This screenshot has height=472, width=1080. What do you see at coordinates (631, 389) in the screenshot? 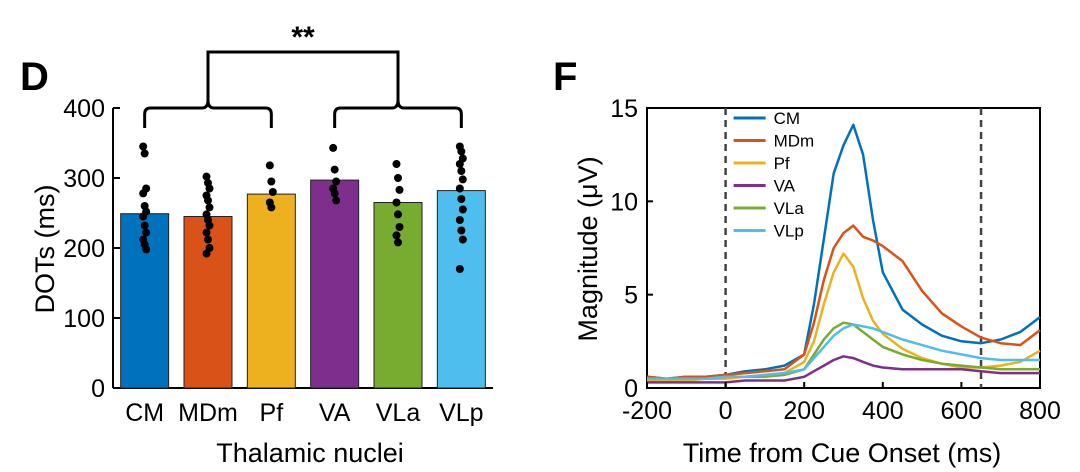
I see `panel-f-ytick-label: 0` at bounding box center [631, 389].